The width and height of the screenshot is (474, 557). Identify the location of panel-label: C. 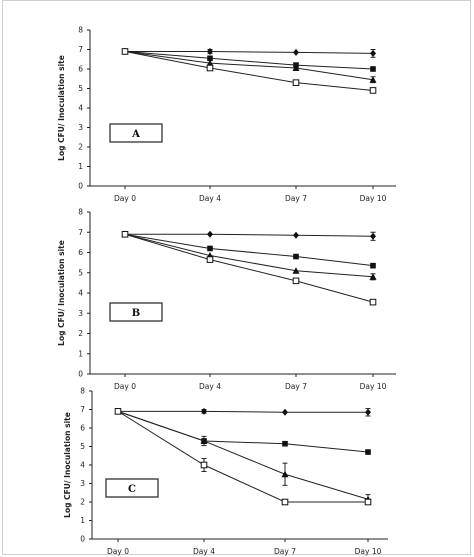
(132, 489).